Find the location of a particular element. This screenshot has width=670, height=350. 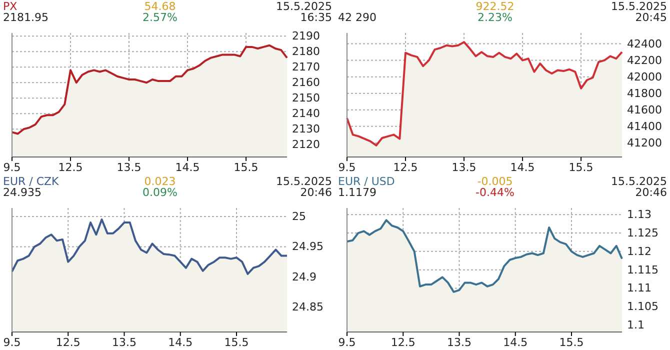

y-tick-label: 2170 is located at coordinates (306, 67).